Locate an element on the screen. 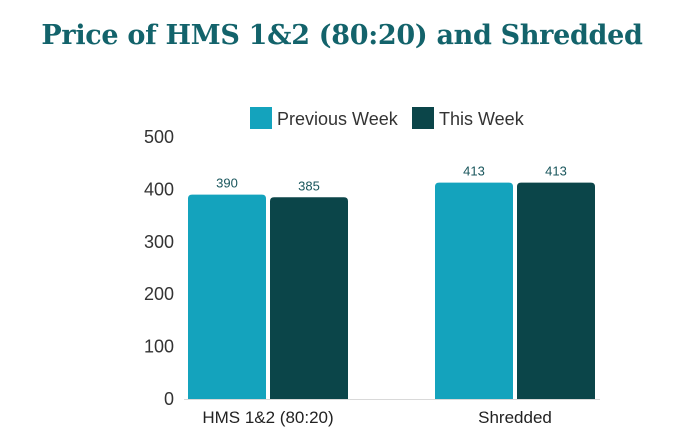 Image resolution: width=696 pixels, height=437 pixels. x-tick-label: Shredded is located at coordinates (515, 417).